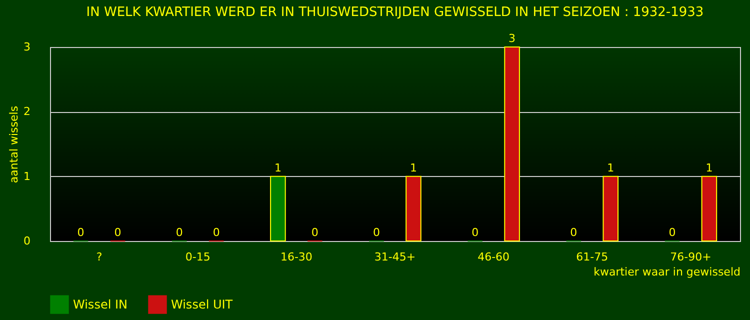 The height and width of the screenshot is (320, 750). I want to click on y-axis-title: aantal wissels, so click(14, 145).